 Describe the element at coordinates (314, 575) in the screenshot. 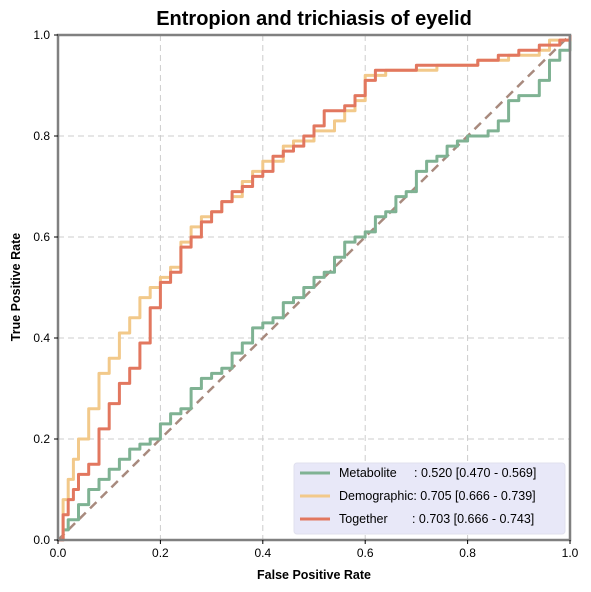

I see `x-axis-label: False Positive Rate` at that location.